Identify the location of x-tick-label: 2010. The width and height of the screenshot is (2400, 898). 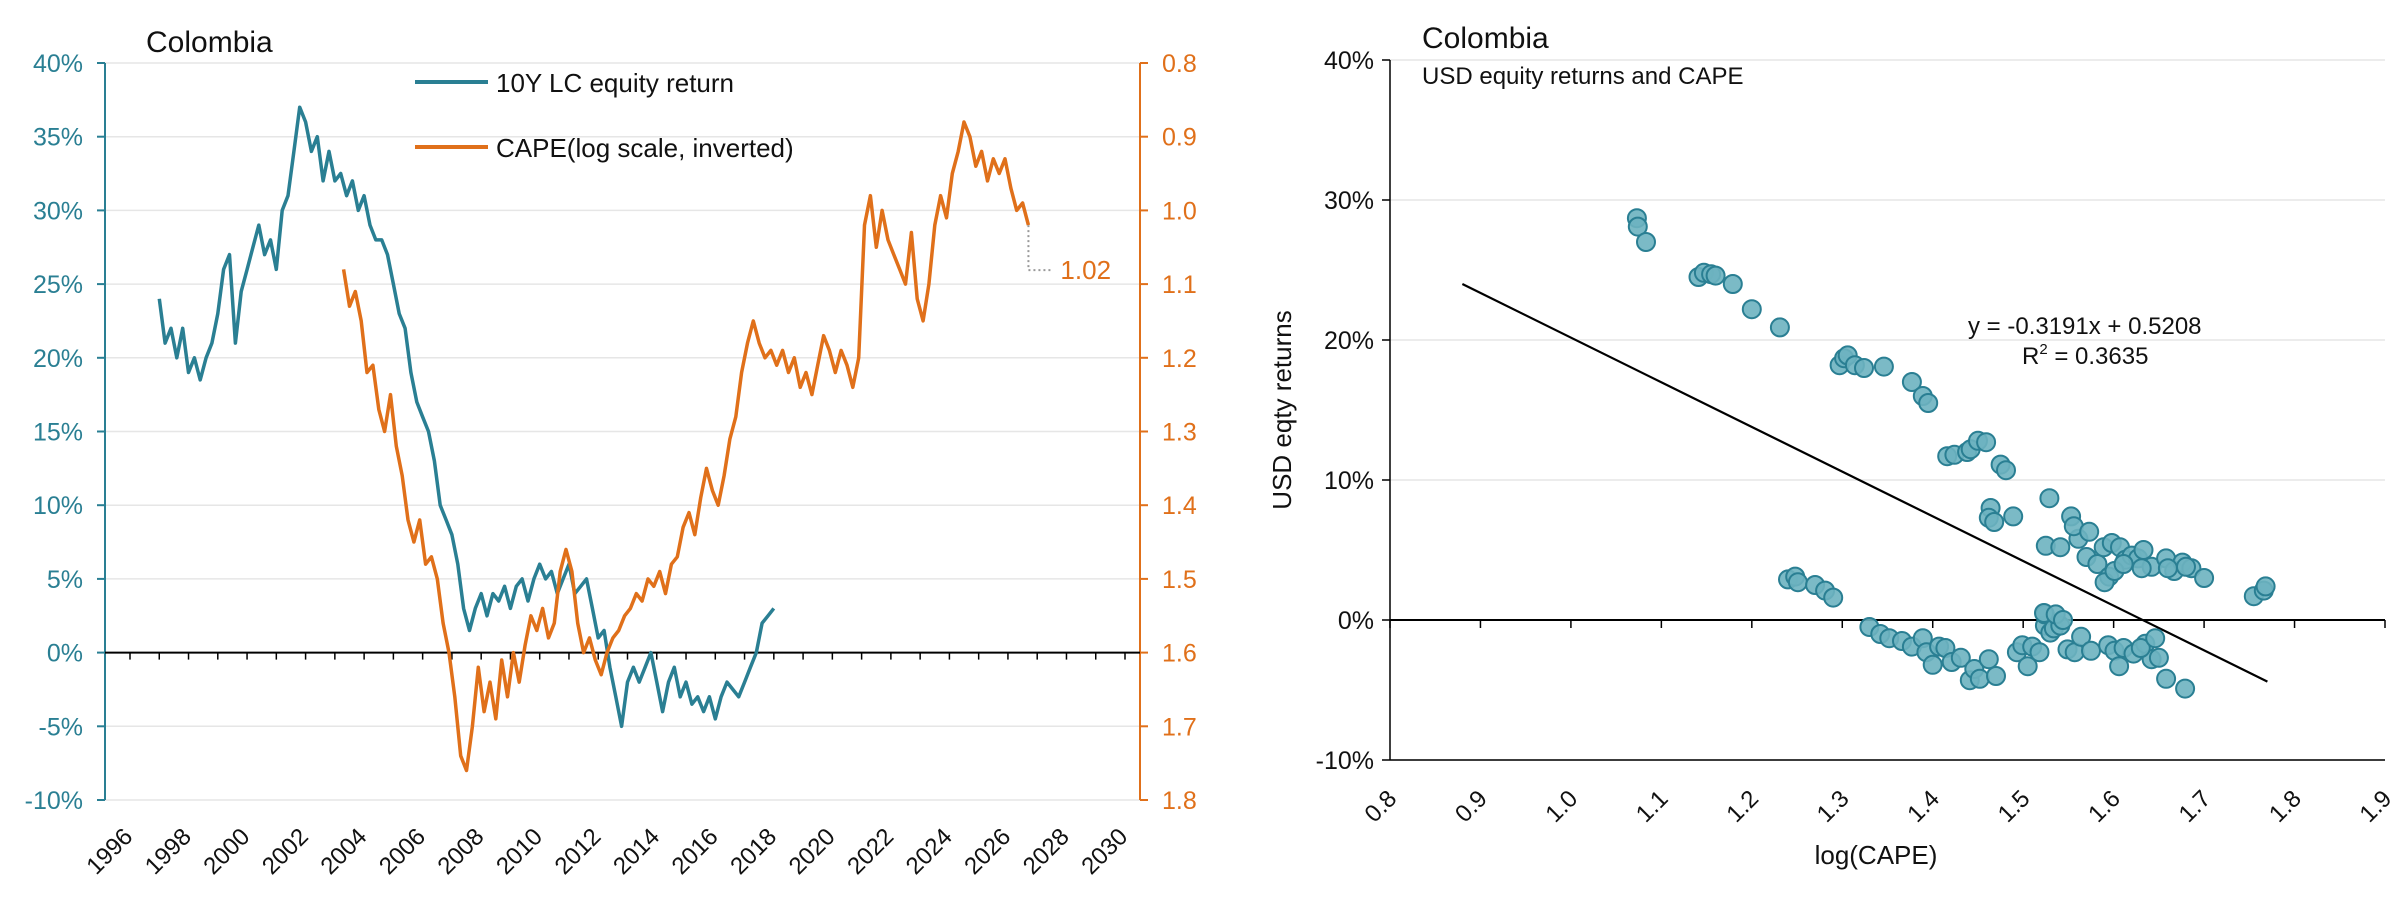
(519, 851).